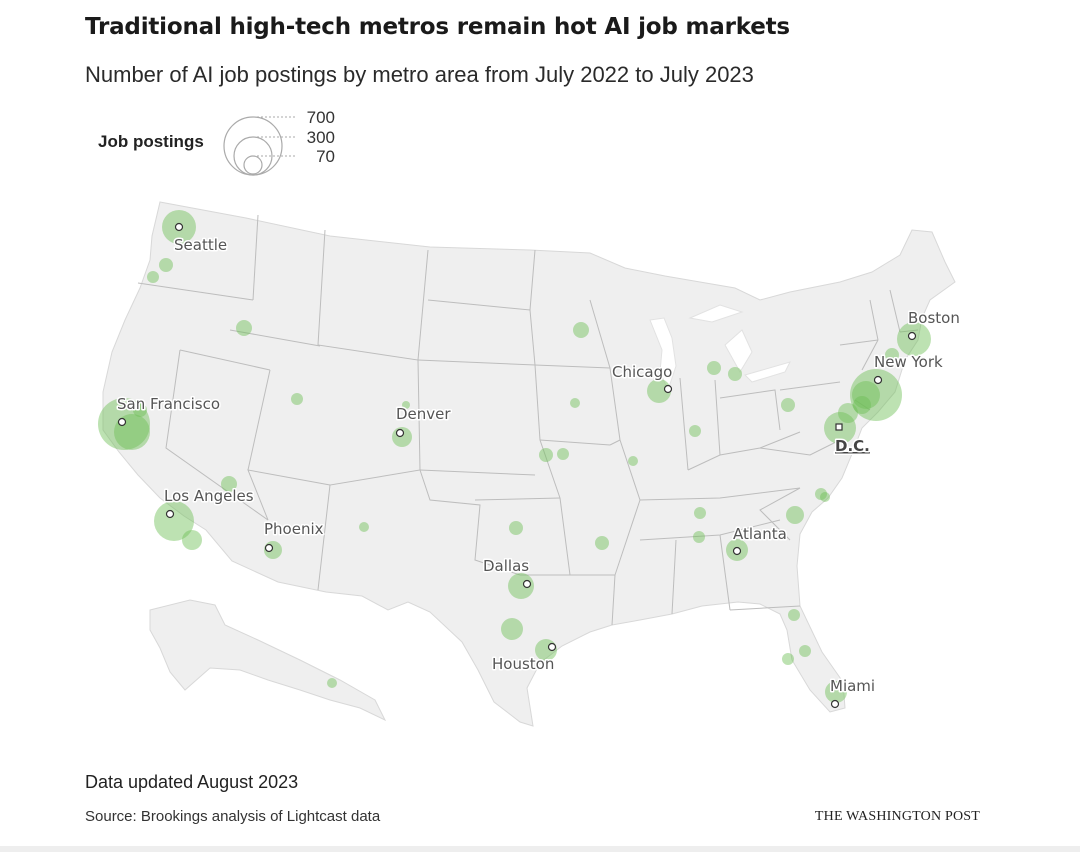  What do you see at coordinates (122, 422) in the screenshot?
I see `marker-san-francisco` at bounding box center [122, 422].